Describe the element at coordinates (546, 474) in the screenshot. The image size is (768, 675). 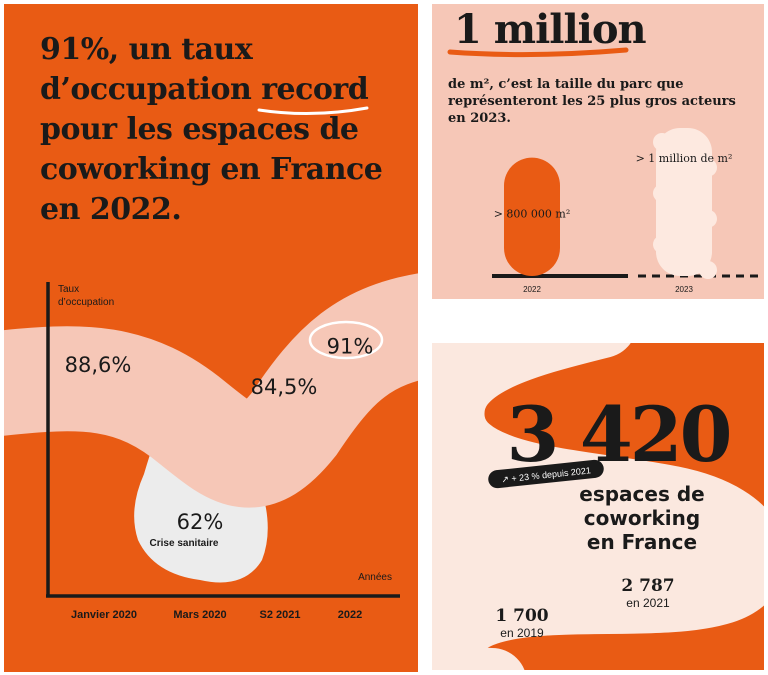
I see `growth-badge` at that location.